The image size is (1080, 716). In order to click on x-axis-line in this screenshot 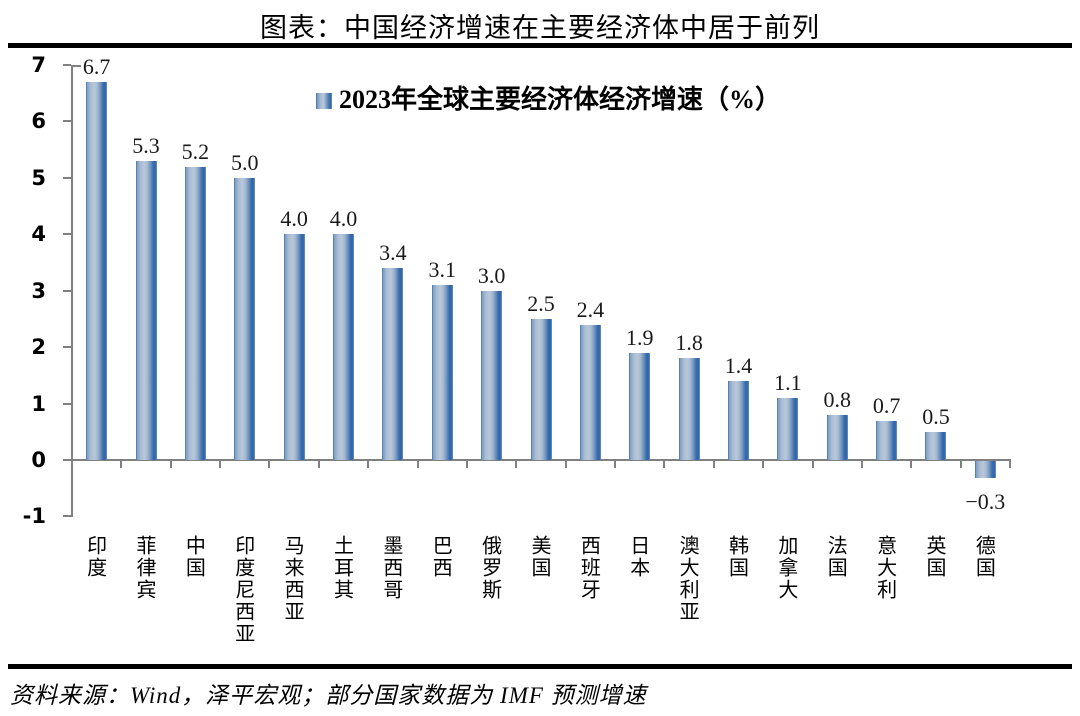, I will do `click(537, 460)`.